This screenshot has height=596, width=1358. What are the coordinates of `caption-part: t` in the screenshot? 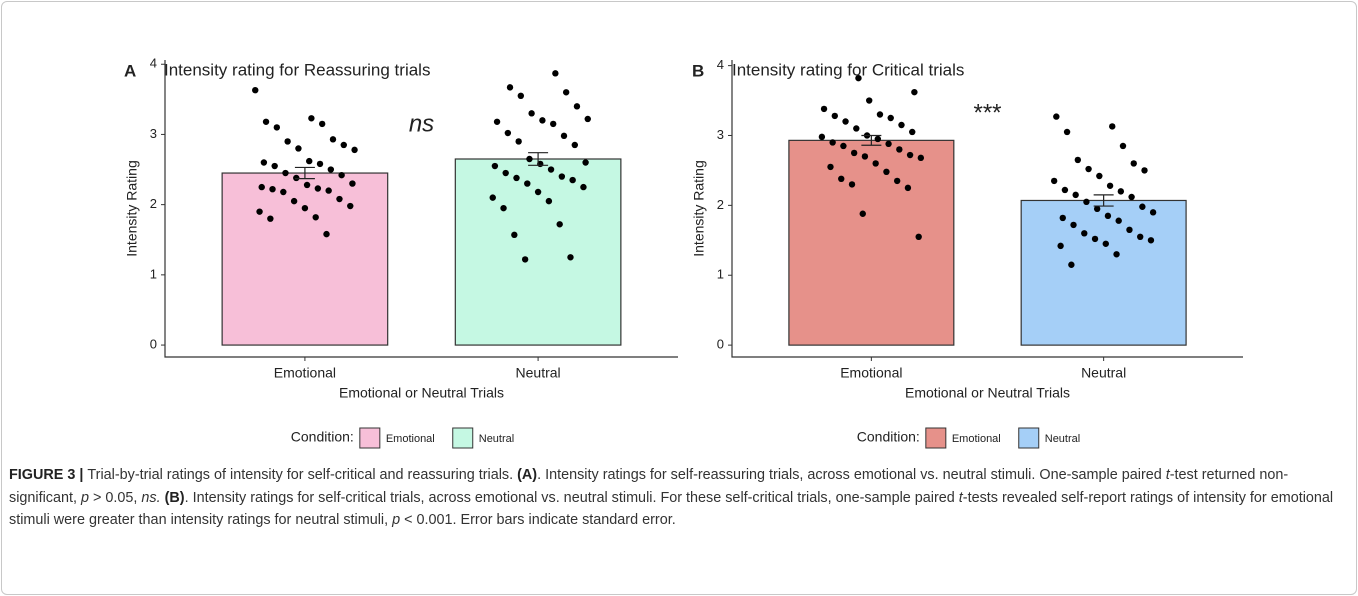 It's located at (1167, 475).